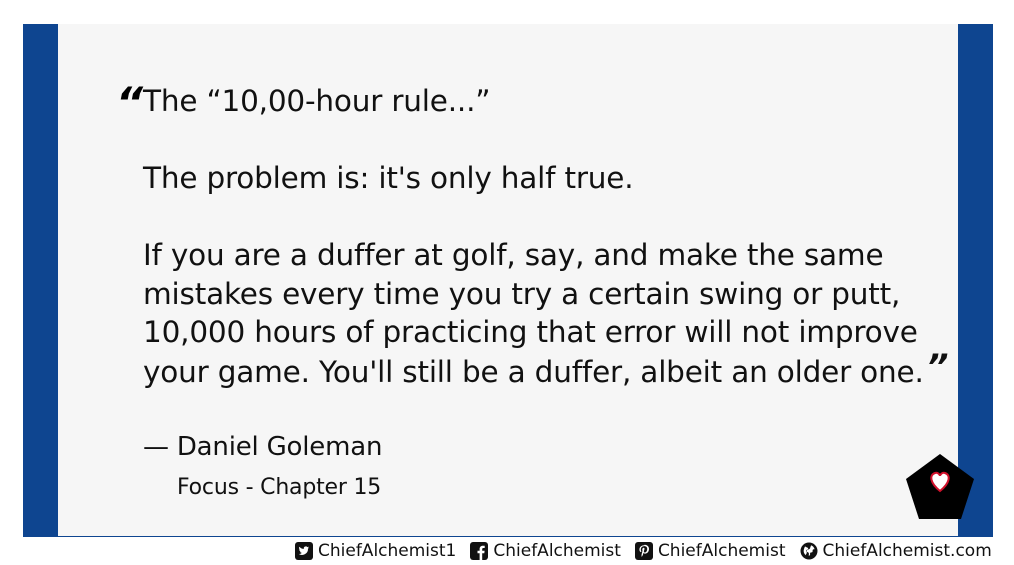  I want to click on website-link: ChiefAlchemist.com, so click(896, 551).